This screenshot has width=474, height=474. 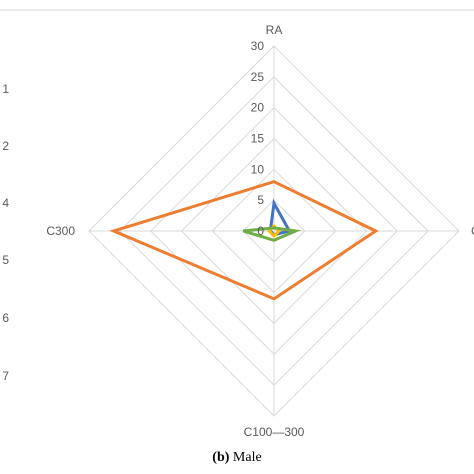 I want to click on legend-label-5: 7, so click(x=5, y=376).